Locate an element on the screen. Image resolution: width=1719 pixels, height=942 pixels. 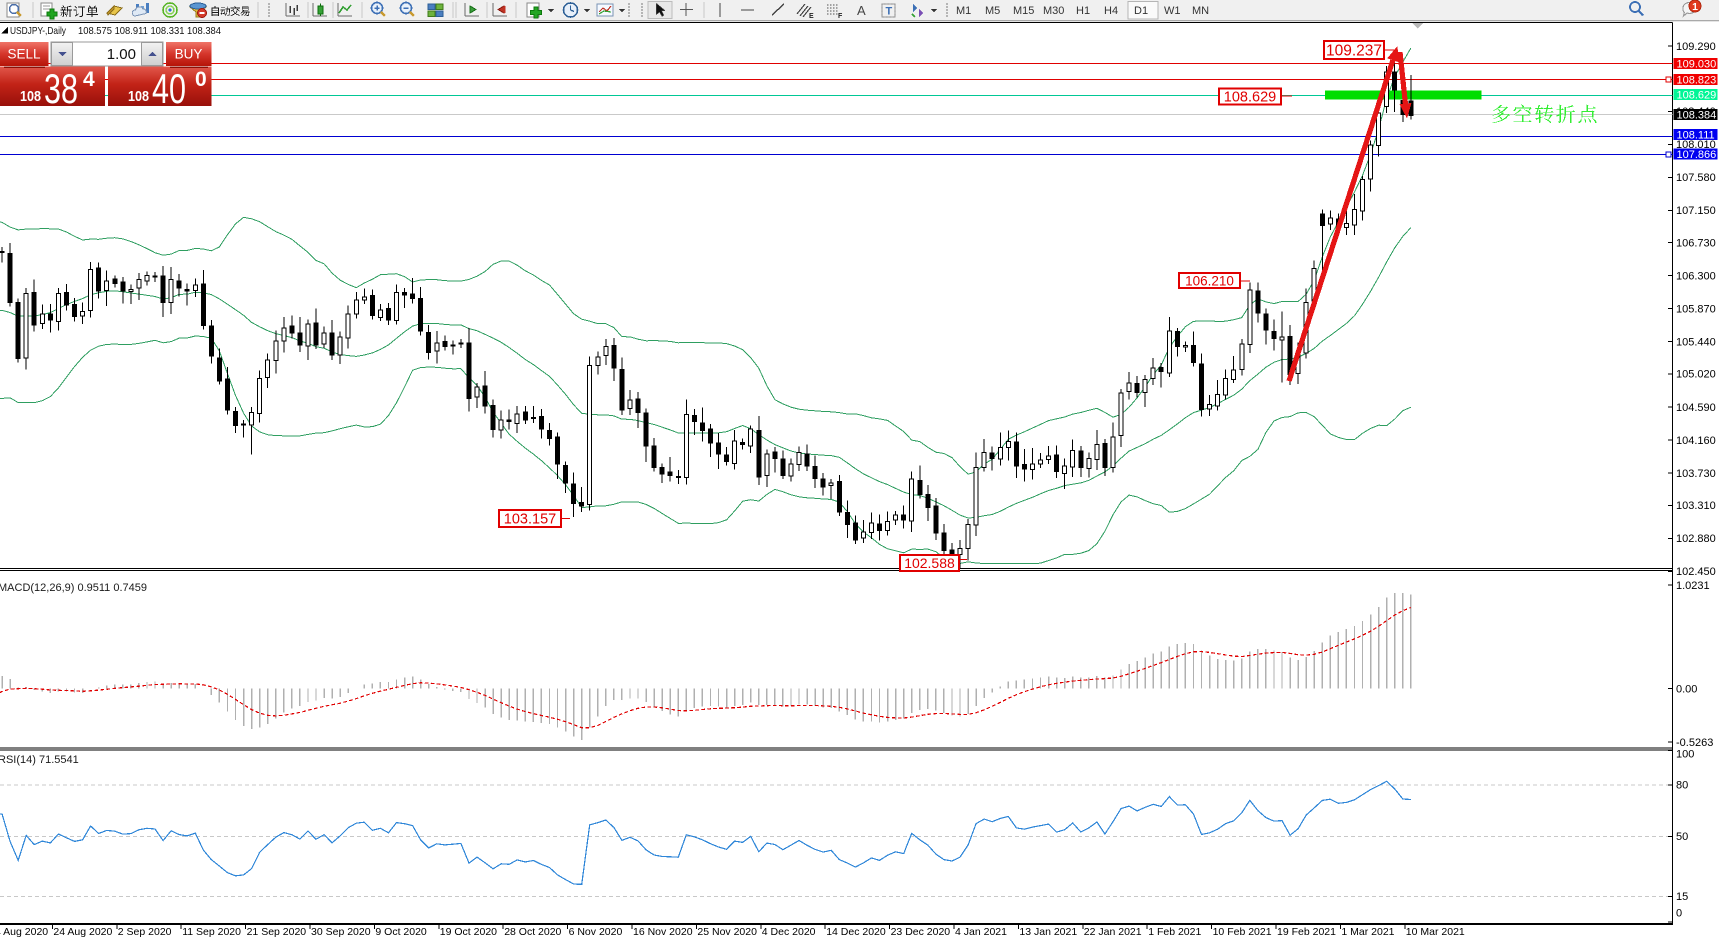
svg-text: 106.300 is located at coordinates (1696, 276).